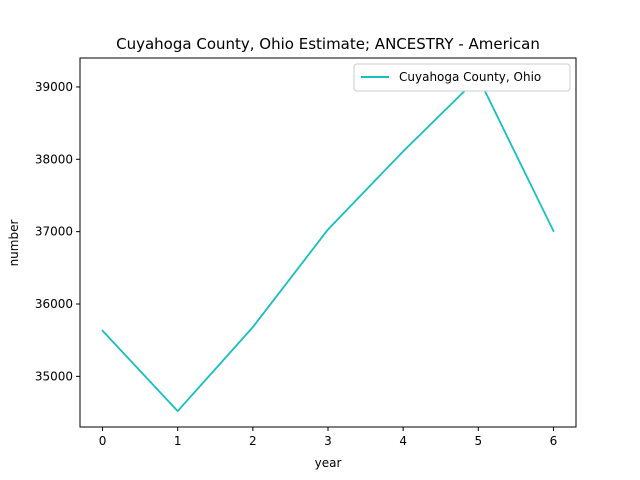 The width and height of the screenshot is (640, 480). Describe the element at coordinates (403, 441) in the screenshot. I see `x-tick-label: 4` at that location.